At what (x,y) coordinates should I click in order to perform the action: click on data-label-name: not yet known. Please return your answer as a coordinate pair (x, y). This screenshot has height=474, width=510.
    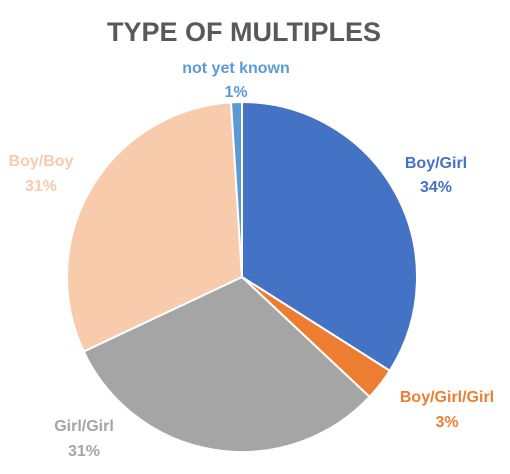
    Looking at the image, I should click on (236, 68).